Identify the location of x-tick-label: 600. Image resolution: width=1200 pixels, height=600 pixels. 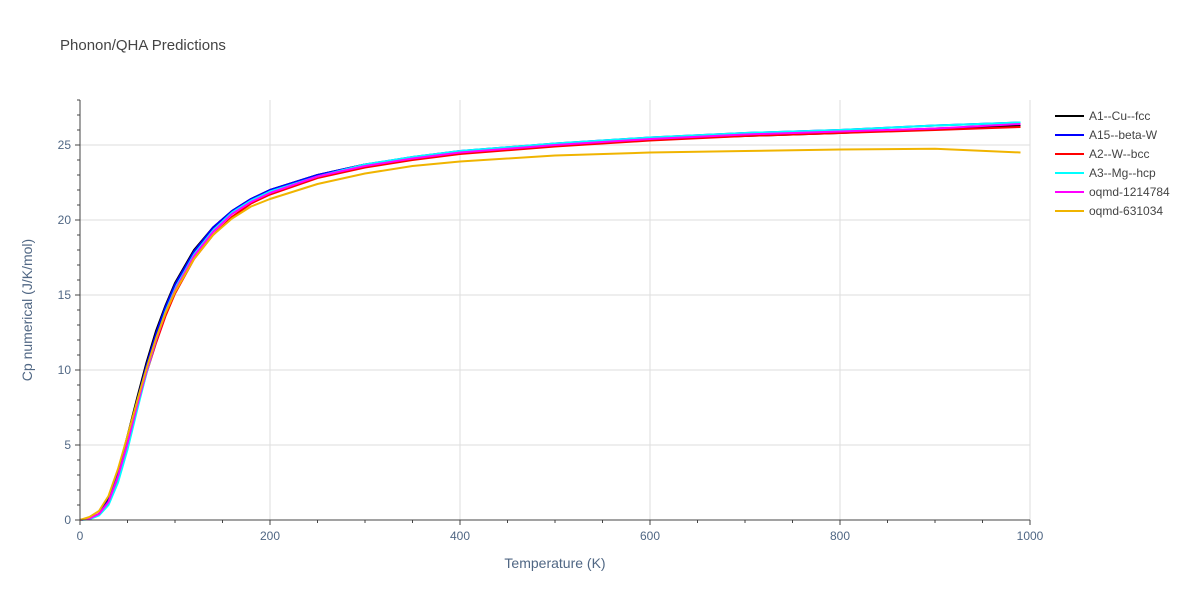
(650, 536).